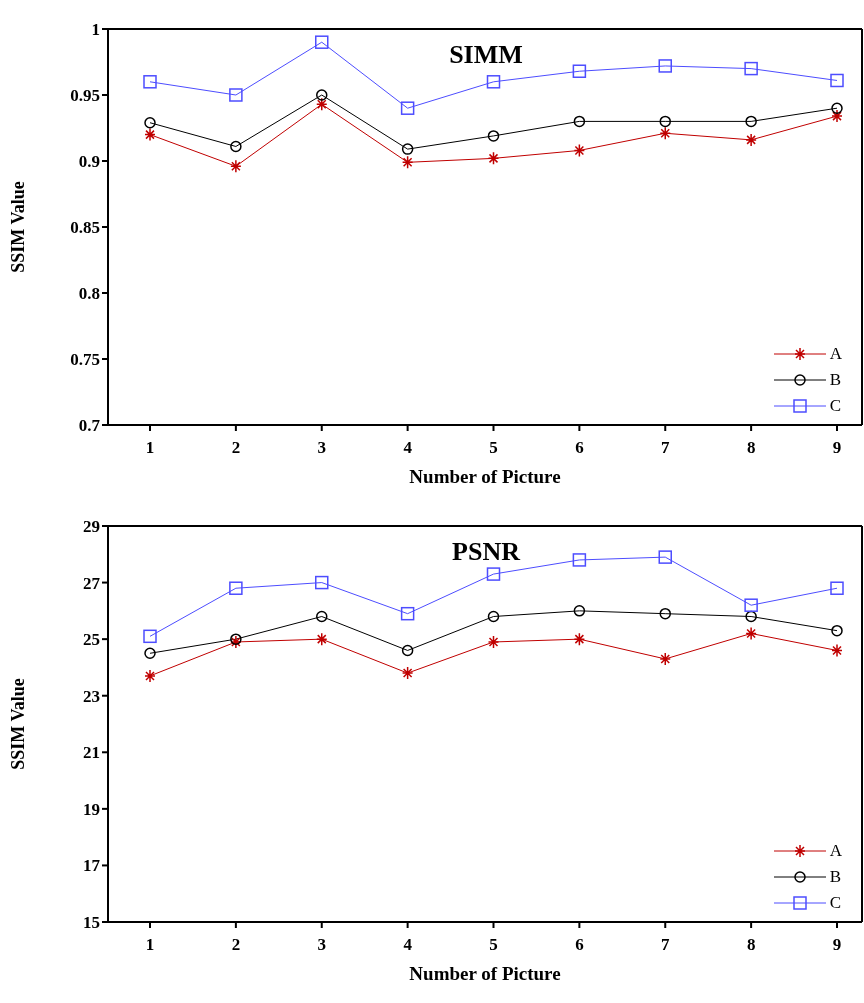  What do you see at coordinates (85, 360) in the screenshot?
I see `y-tick-label: 0.75` at bounding box center [85, 360].